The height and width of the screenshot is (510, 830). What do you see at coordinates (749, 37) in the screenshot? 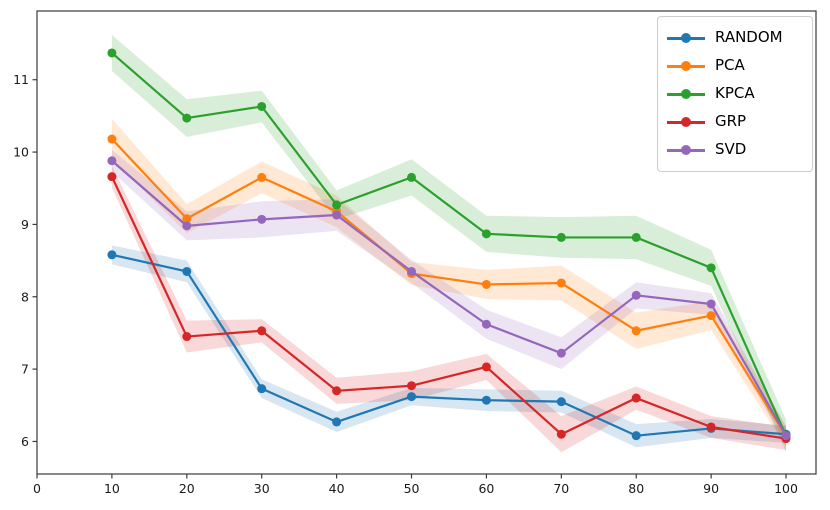
I see `legend-label-random: RANDOM` at bounding box center [749, 37].